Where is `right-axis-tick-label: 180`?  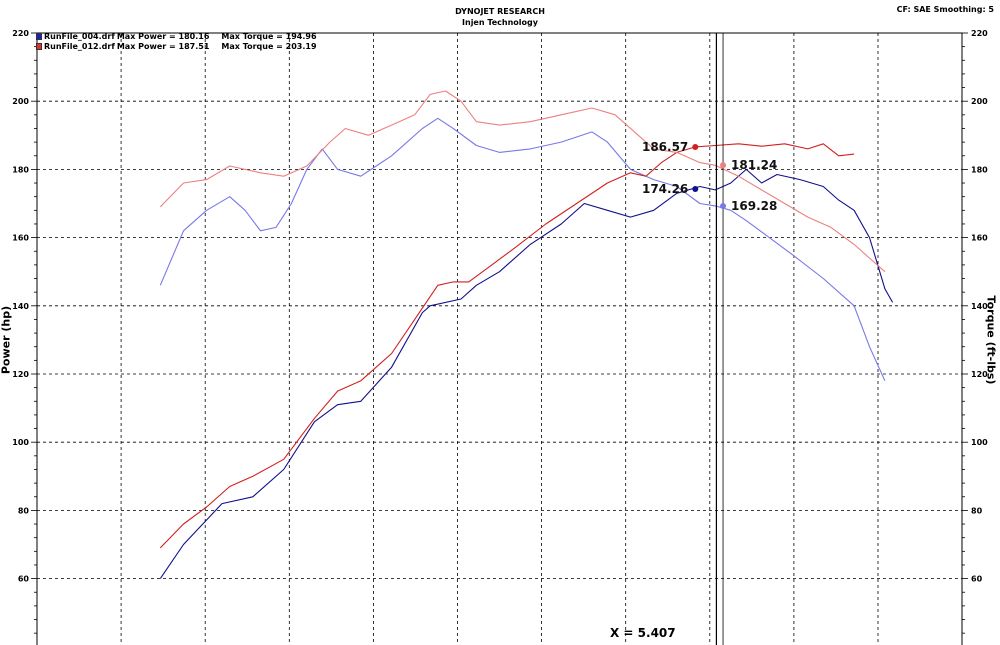 right-axis-tick-label: 180 is located at coordinates (979, 169).